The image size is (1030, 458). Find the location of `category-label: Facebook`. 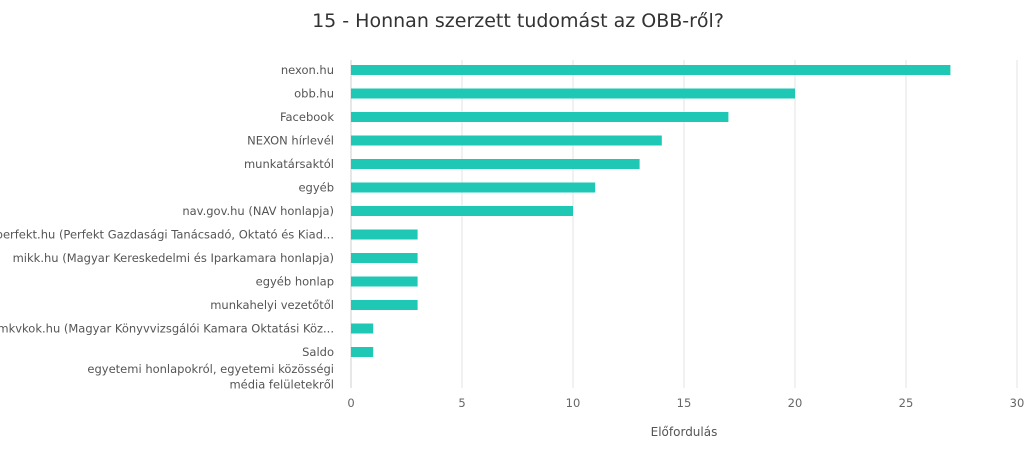

category-label: Facebook is located at coordinates (307, 117).